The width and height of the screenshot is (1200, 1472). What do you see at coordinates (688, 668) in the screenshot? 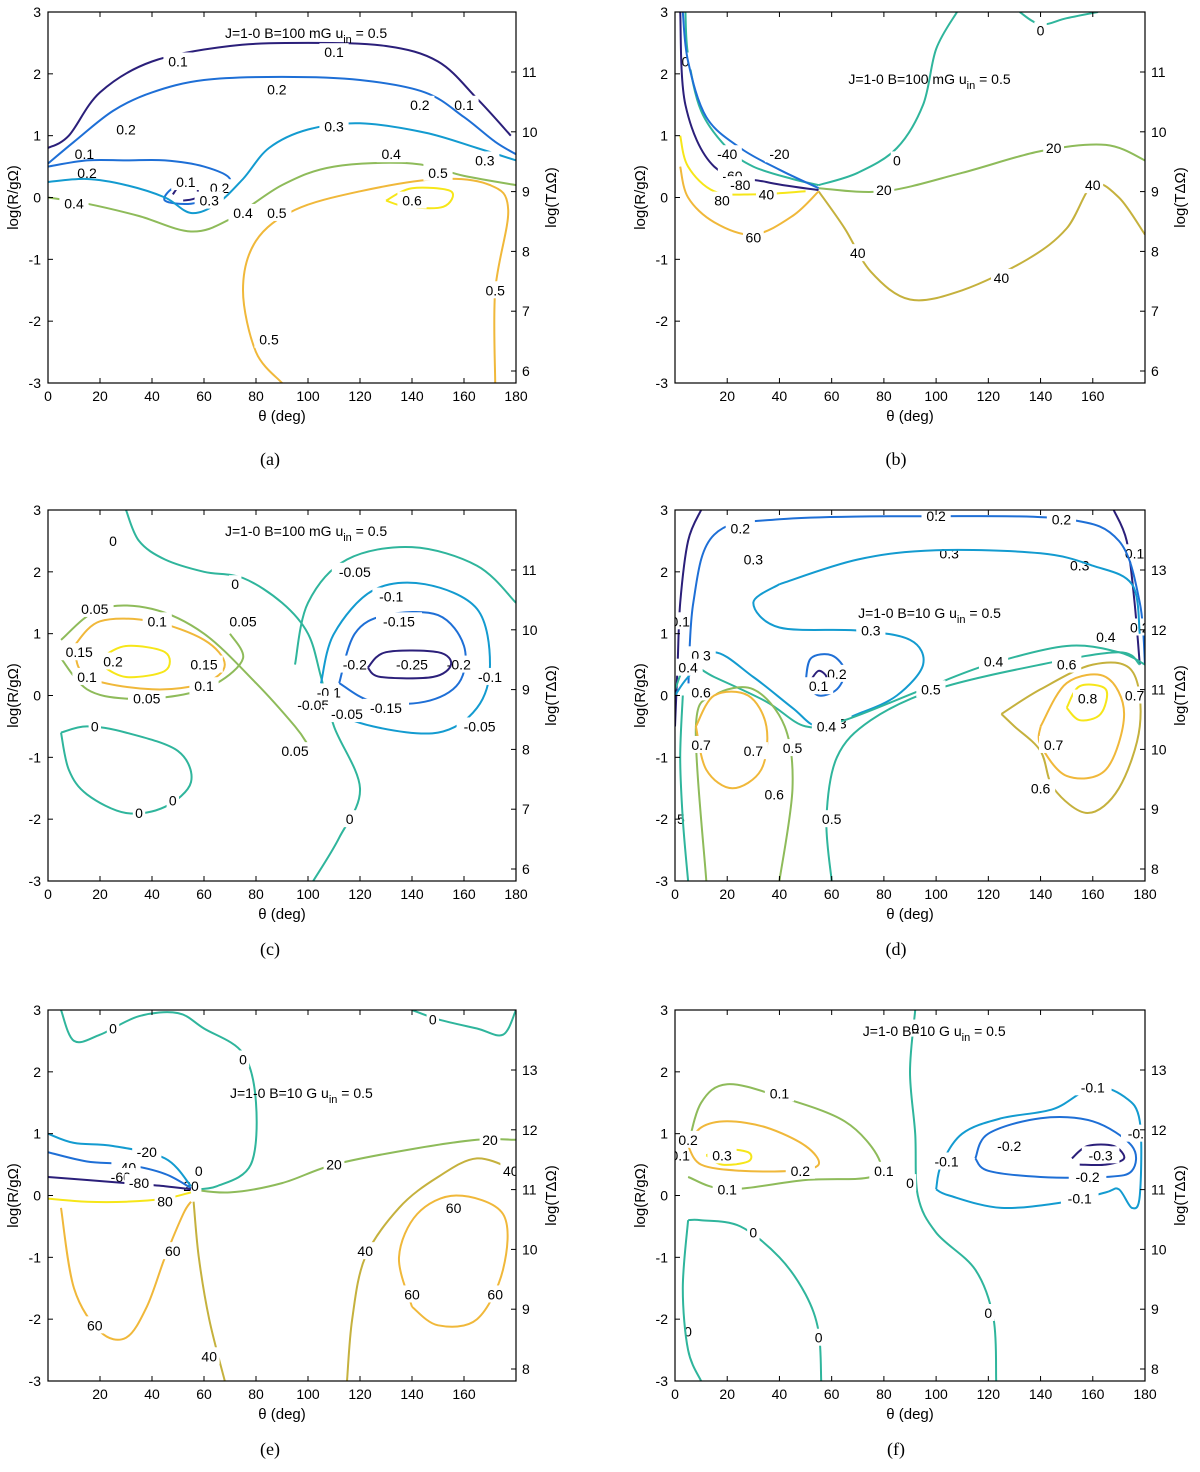
I see `contour-label: 0.4` at bounding box center [688, 668].